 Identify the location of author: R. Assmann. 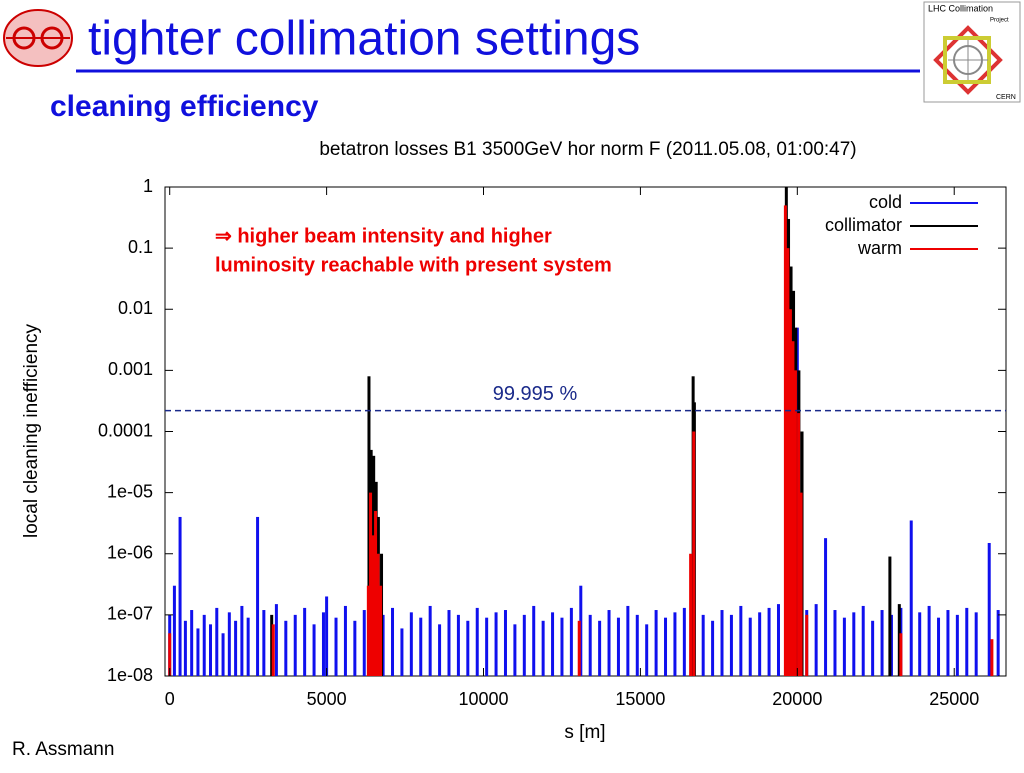
(63, 749).